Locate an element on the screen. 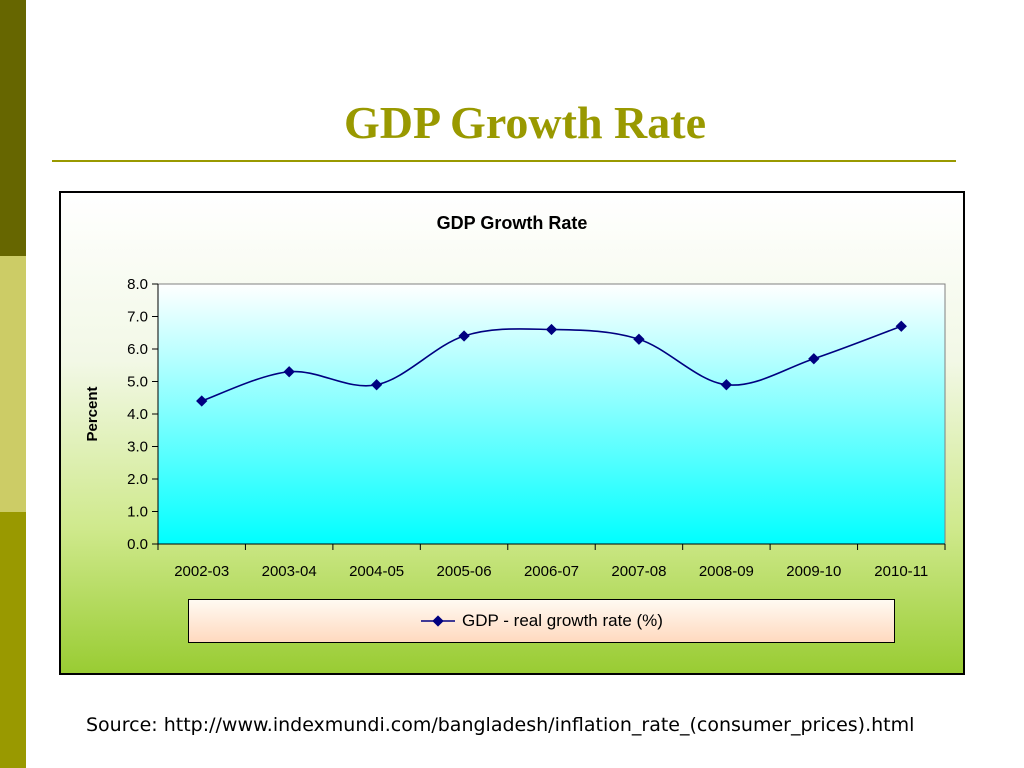  legend-label: GDP - real growth rate (%) is located at coordinates (562, 620).